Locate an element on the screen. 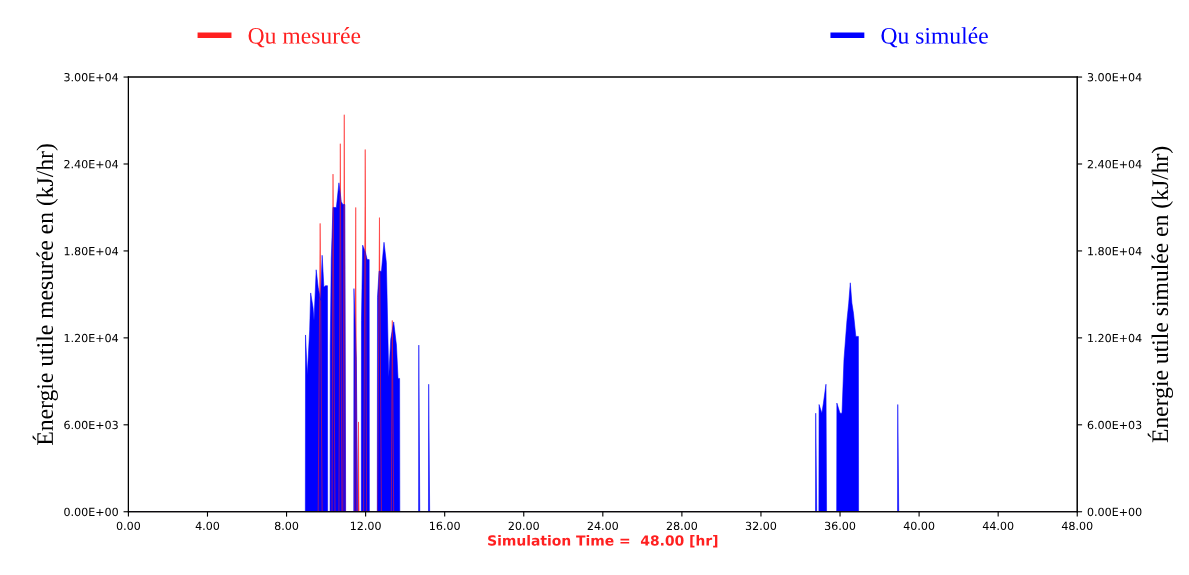 The width and height of the screenshot is (1189, 575). legend-label: Qu simulée is located at coordinates (934, 37).